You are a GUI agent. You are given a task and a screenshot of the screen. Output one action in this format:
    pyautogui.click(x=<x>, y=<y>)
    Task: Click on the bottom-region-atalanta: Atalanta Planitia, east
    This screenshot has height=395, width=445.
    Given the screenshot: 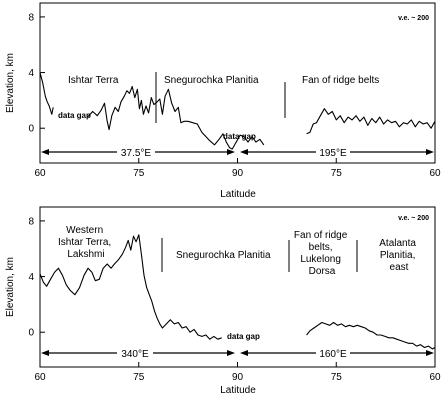 What is the action you would take?
    pyautogui.click(x=398, y=255)
    